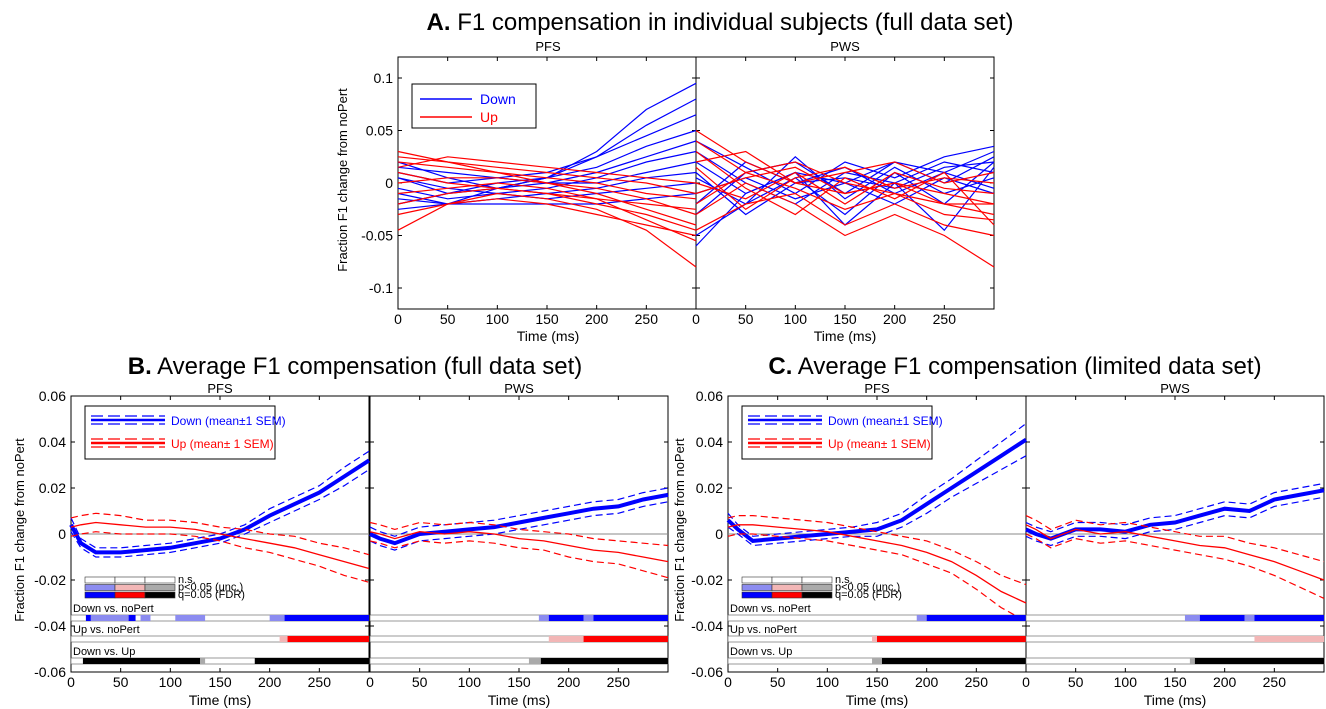 This screenshot has width=1326, height=709. Describe the element at coordinates (709, 488) in the screenshot. I see `panel-c-pfs-ytick-label: 0.02` at that location.